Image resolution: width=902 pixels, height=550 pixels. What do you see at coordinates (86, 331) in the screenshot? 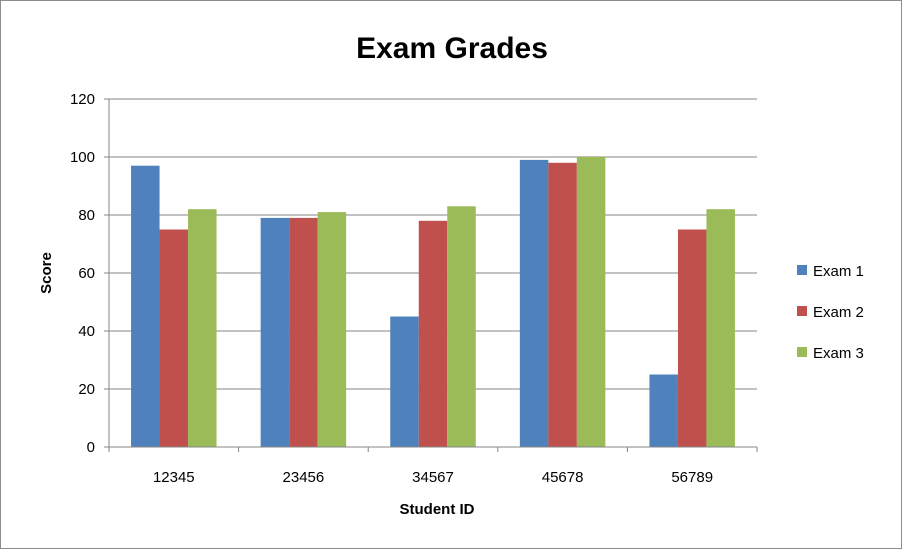
I see `y-tick-label: 40` at bounding box center [86, 331].